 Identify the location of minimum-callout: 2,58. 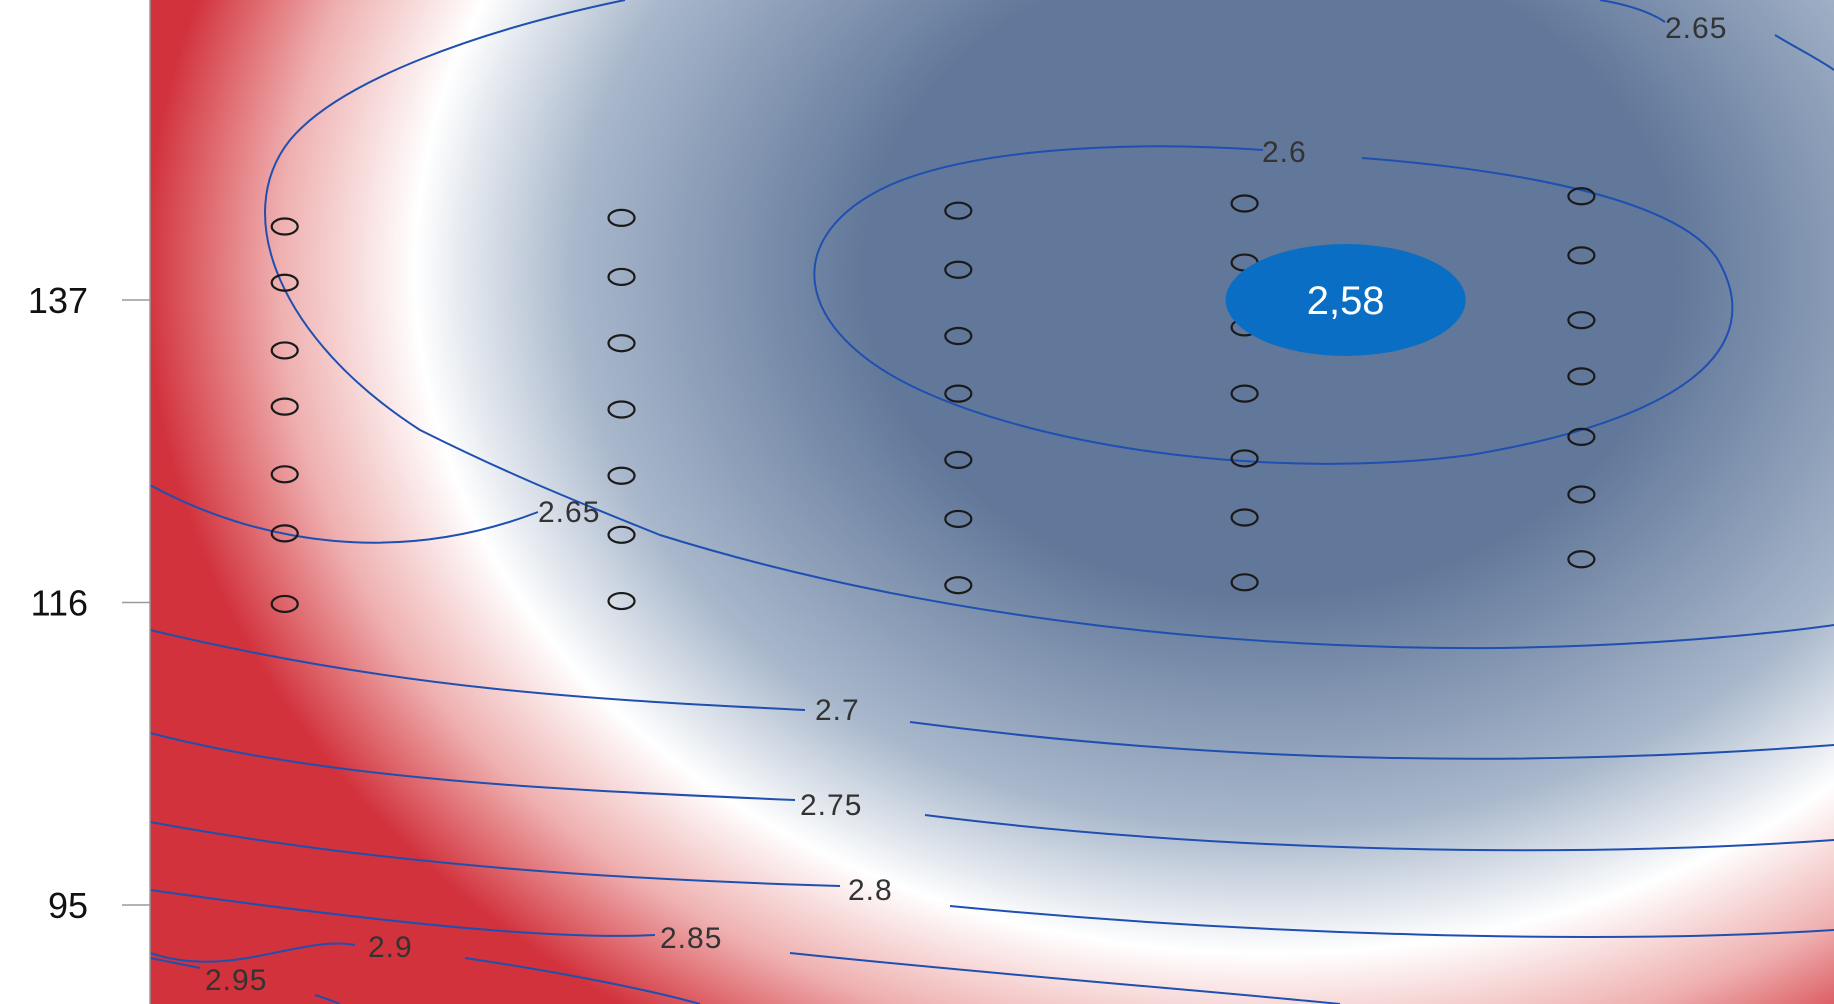
(1345, 300).